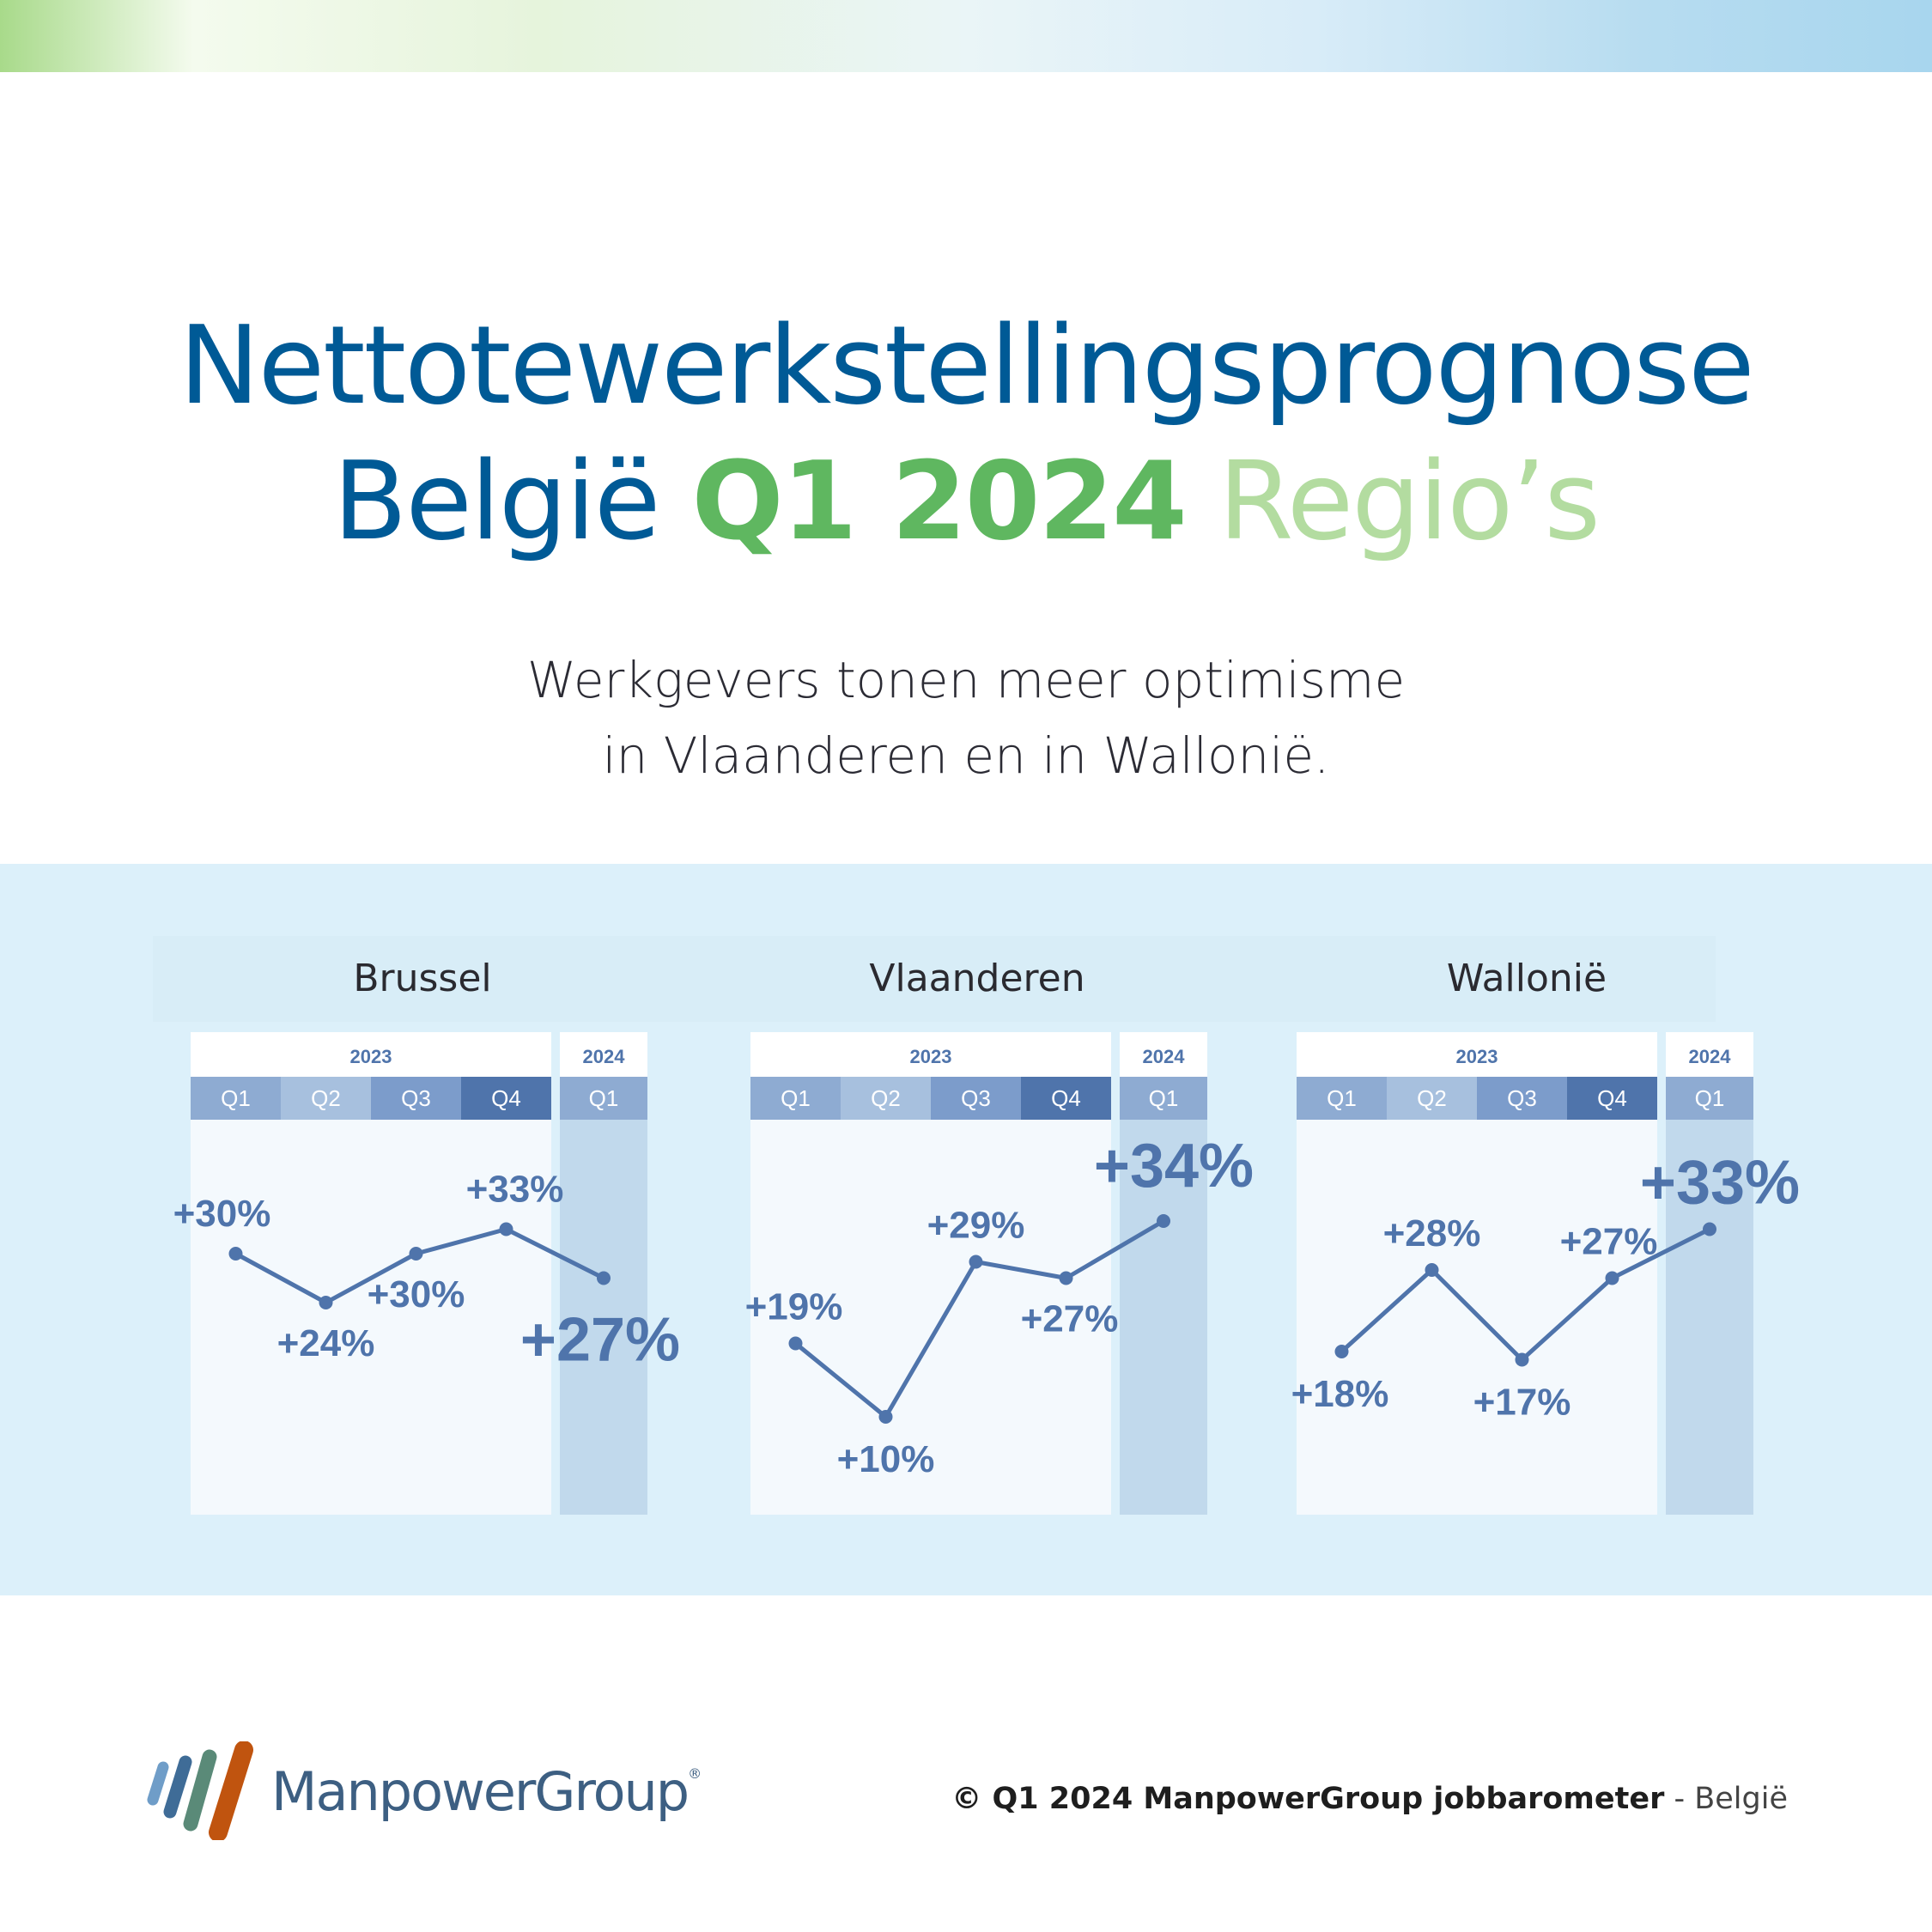 This screenshot has height=1932, width=1932. I want to click on copyright-bold: © Q1 2024 ManpowerGroup jobbarometer, so click(1308, 1799).